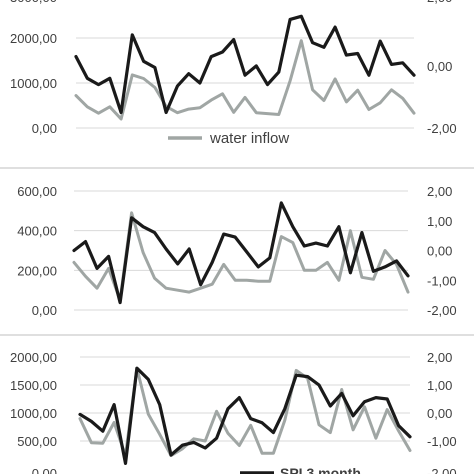  Describe the element at coordinates (249, 138) in the screenshot. I see `legend-label: water inflow` at that location.